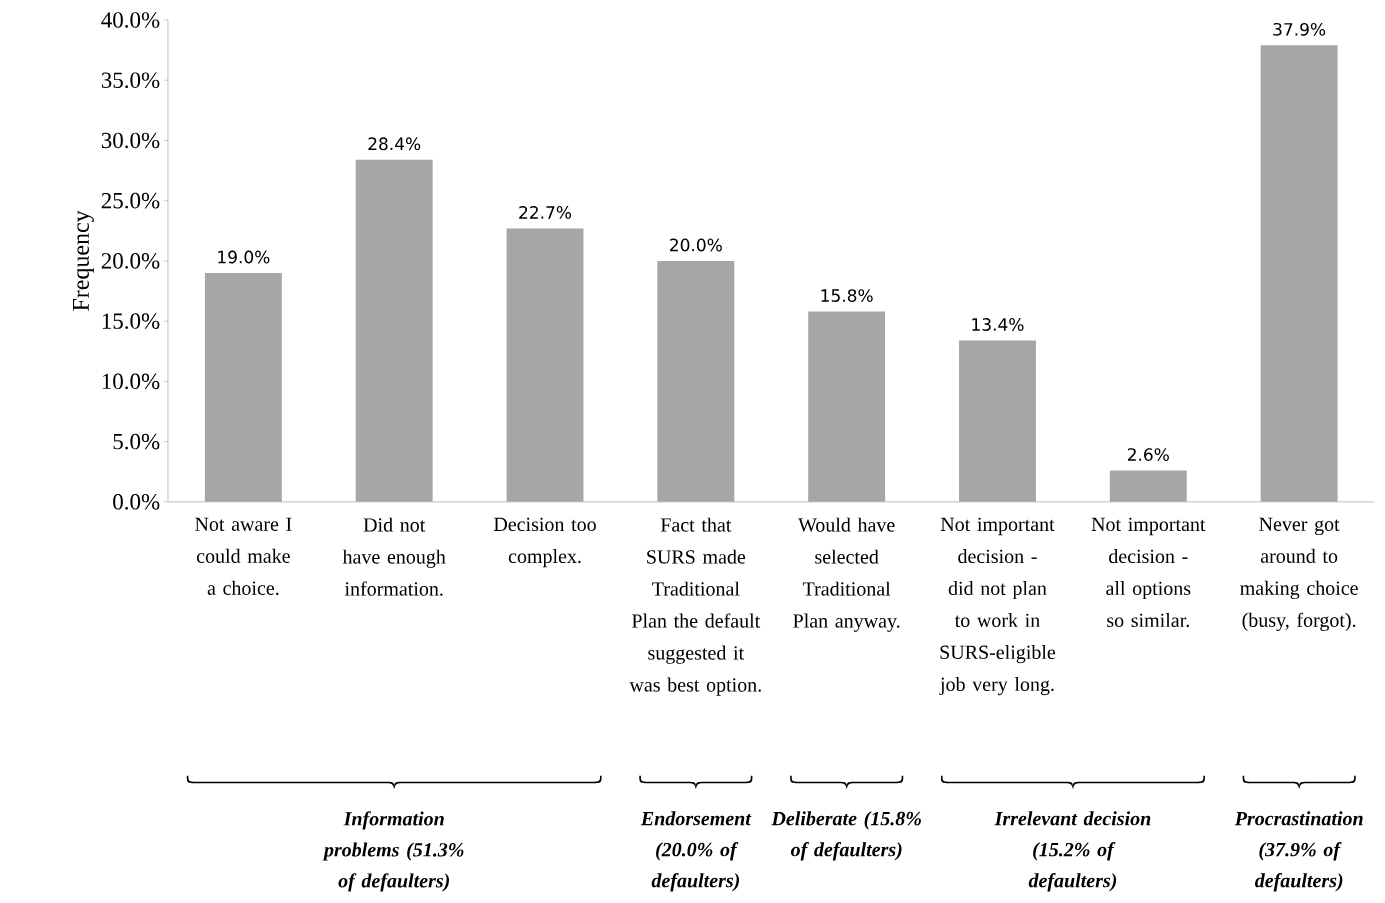  What do you see at coordinates (1148, 572) in the screenshot?
I see `x-tick-label: Not important decision - all options so similar.` at bounding box center [1148, 572].